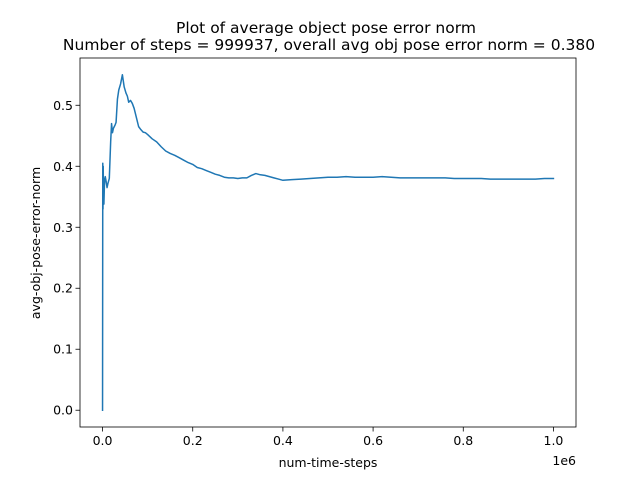 This screenshot has height=480, width=640. I want to click on x-tick-label-1: 0.2, so click(193, 440).